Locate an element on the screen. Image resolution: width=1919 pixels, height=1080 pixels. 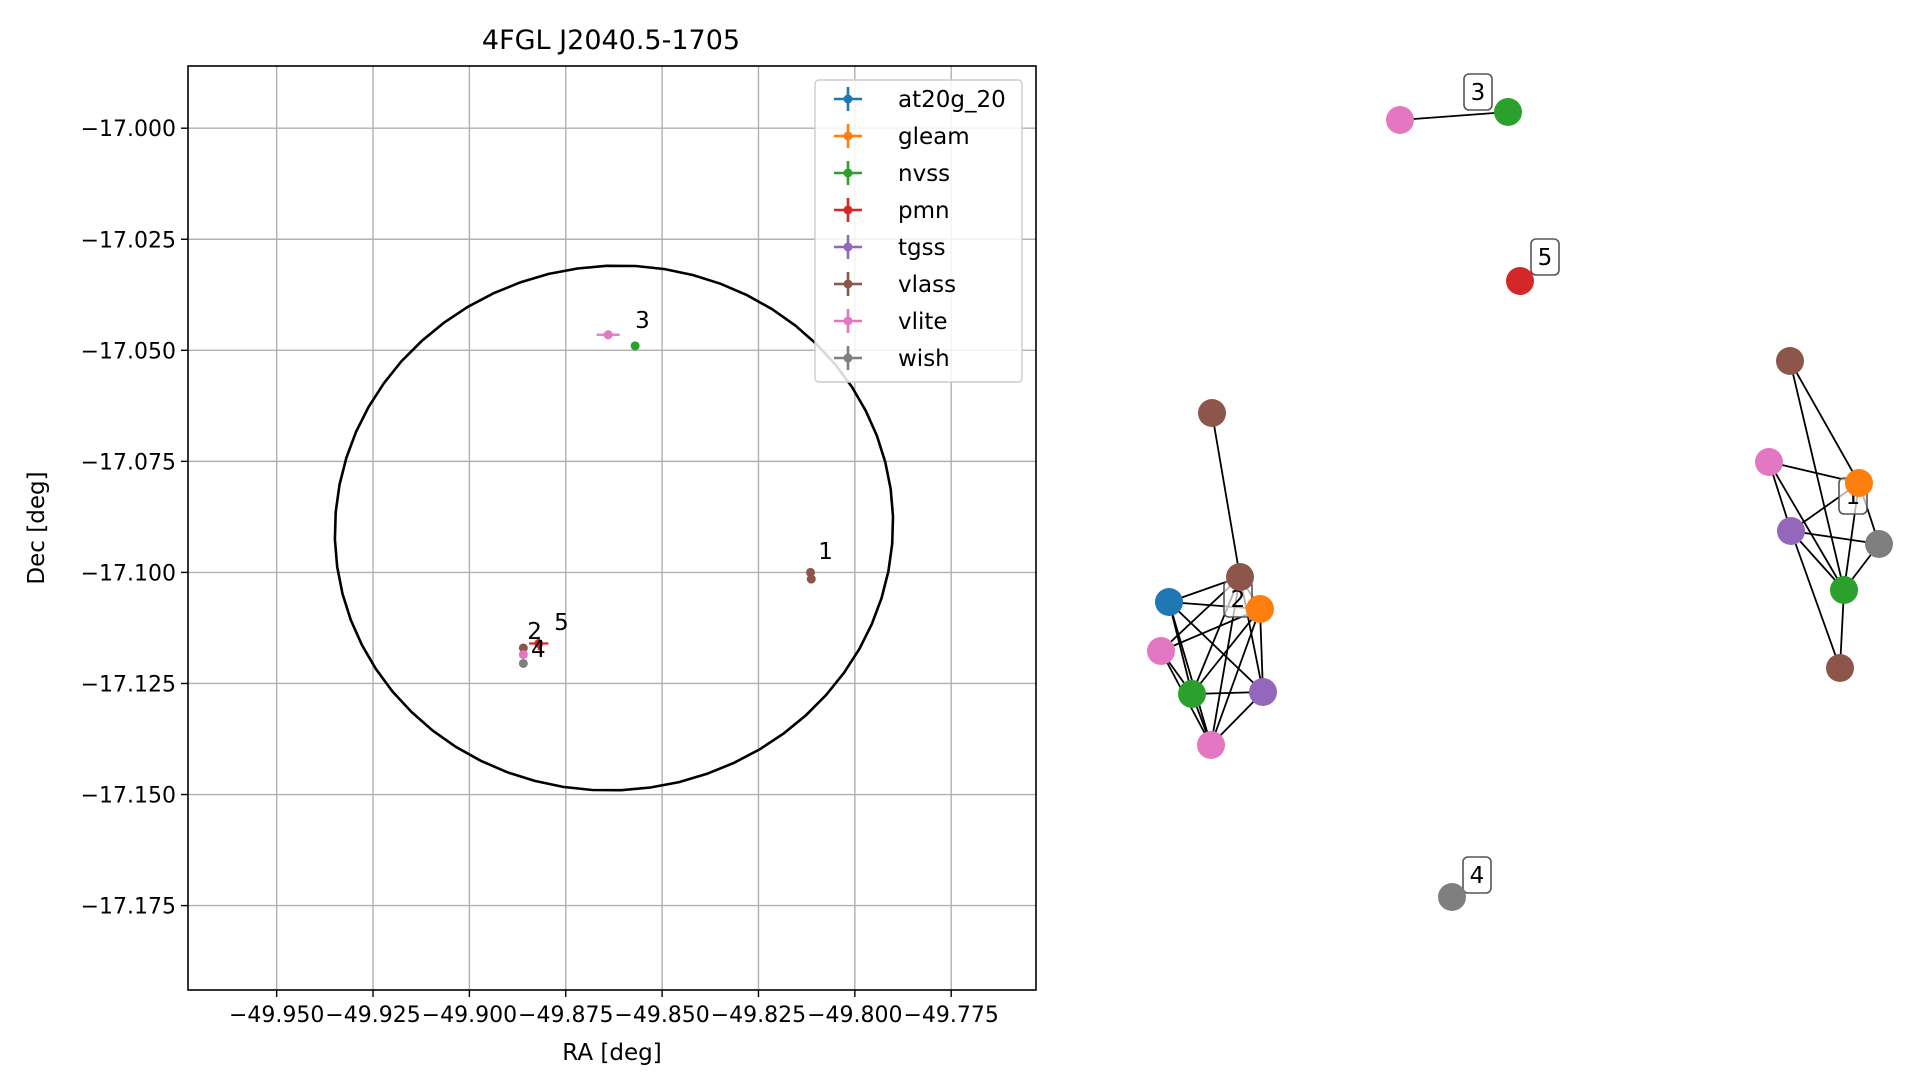
y-tick-label: −17.050 is located at coordinates (128, 351).